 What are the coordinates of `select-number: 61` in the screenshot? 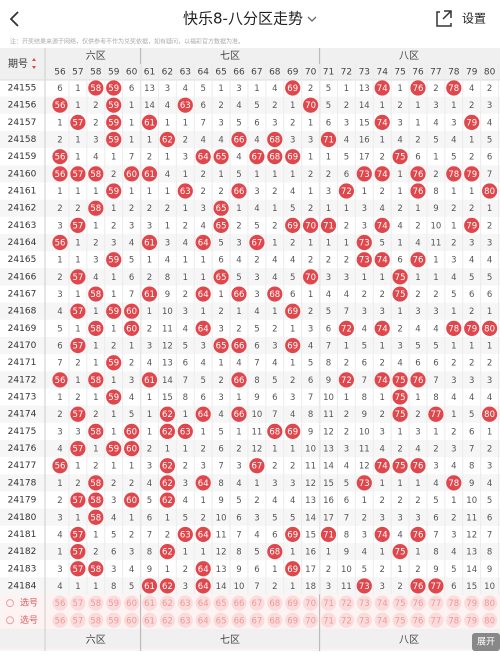 It's located at (149, 621).